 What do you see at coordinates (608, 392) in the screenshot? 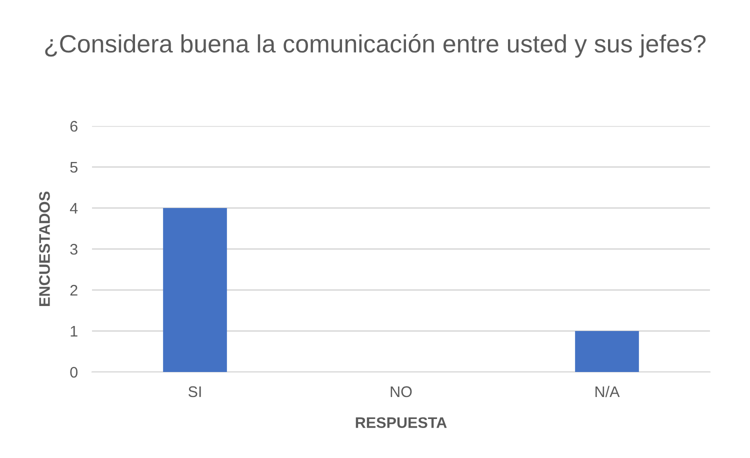
I see `x-tick-label: N/A` at bounding box center [608, 392].